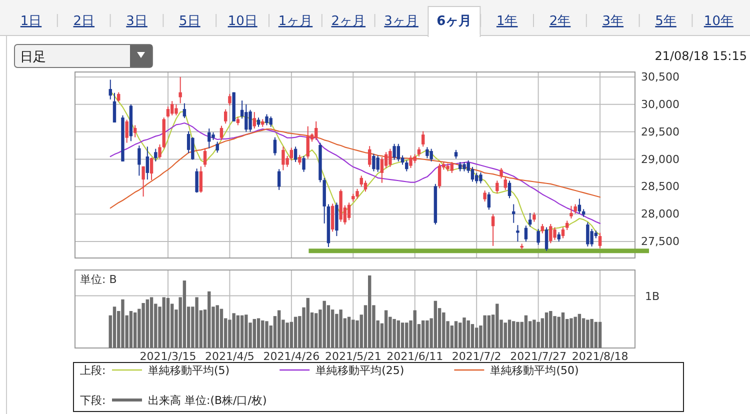  Describe the element at coordinates (700, 56) in the screenshot. I see `text: 21/08/18 15:15` at that location.